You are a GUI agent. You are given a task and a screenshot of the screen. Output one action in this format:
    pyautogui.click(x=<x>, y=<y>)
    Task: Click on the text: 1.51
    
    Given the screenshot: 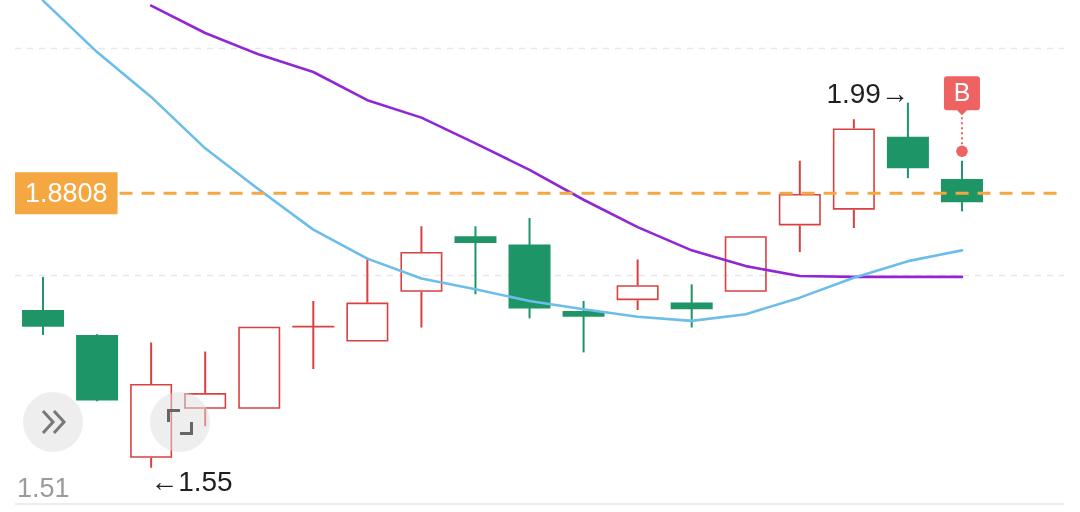 What is the action you would take?
    pyautogui.click(x=43, y=488)
    